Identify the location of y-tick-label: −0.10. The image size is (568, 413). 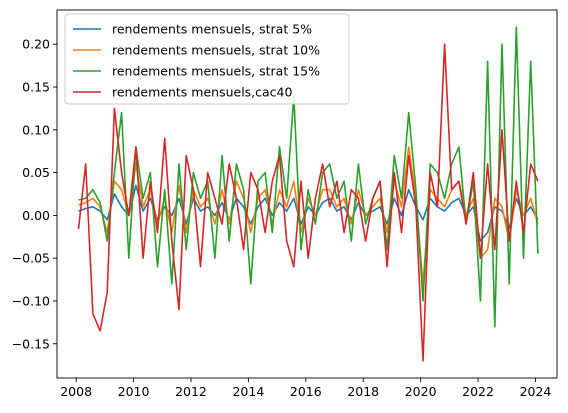
(31, 300).